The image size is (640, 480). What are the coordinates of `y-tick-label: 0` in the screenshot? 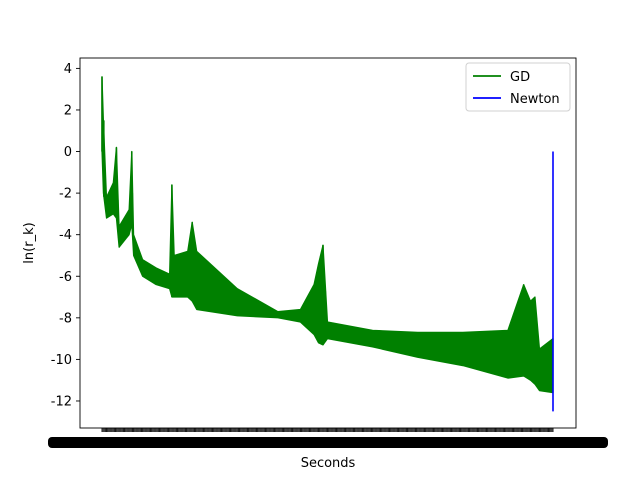 It's located at (68, 152).